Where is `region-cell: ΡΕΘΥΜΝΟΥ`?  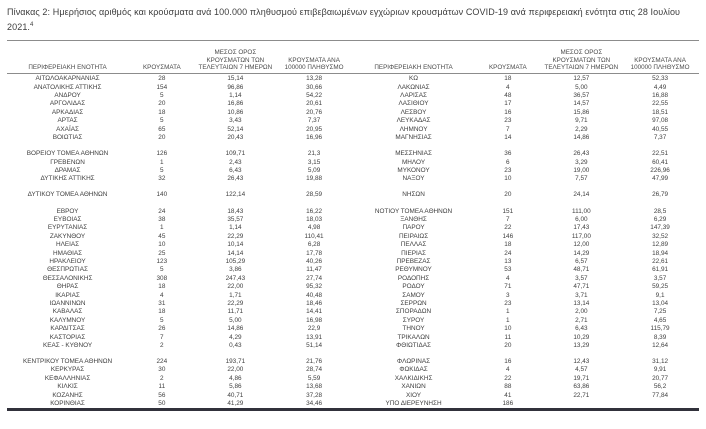 region-cell: ΡΕΘΥΜΝΟΥ is located at coordinates (413, 270).